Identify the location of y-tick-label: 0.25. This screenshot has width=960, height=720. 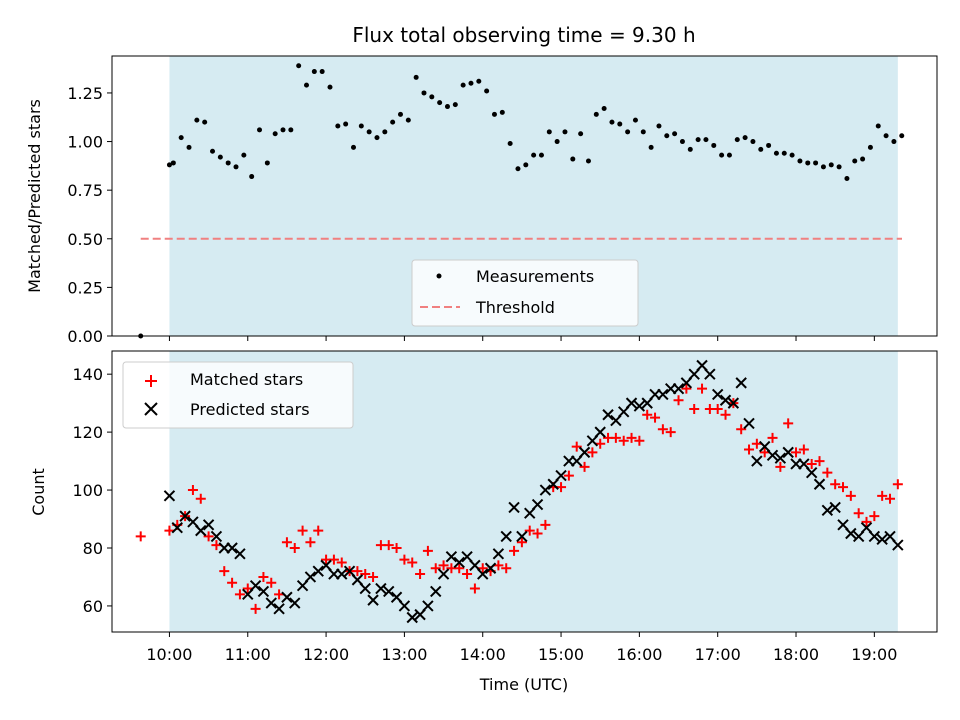
(85, 287).